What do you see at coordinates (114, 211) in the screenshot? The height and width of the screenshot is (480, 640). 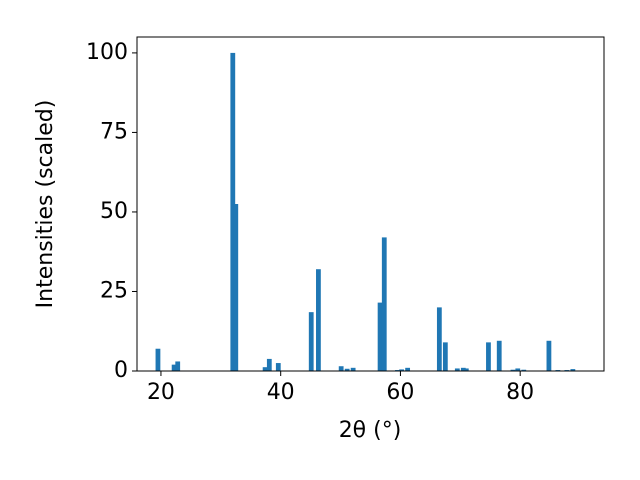 I see `y-tick-label: 50` at bounding box center [114, 211].